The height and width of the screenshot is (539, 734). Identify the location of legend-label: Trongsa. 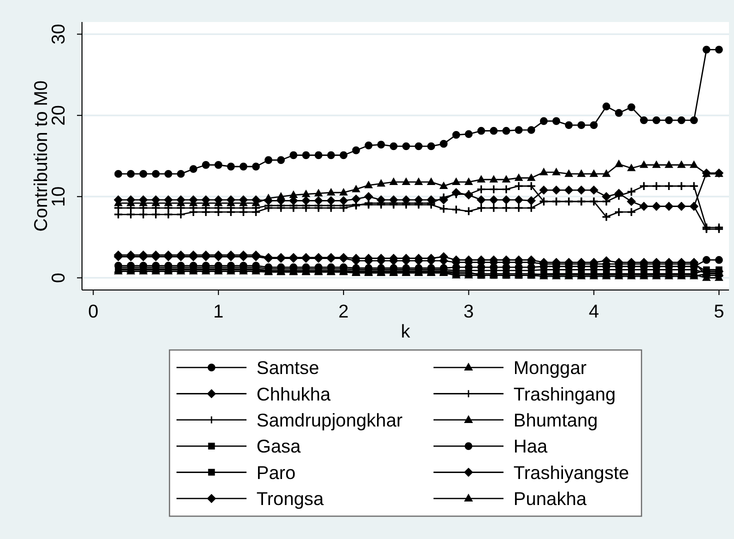
(290, 499).